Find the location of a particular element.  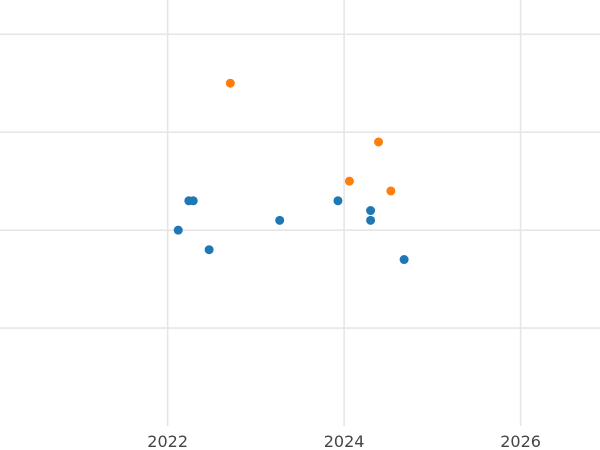

x-tick-label: 2026 is located at coordinates (520, 441).